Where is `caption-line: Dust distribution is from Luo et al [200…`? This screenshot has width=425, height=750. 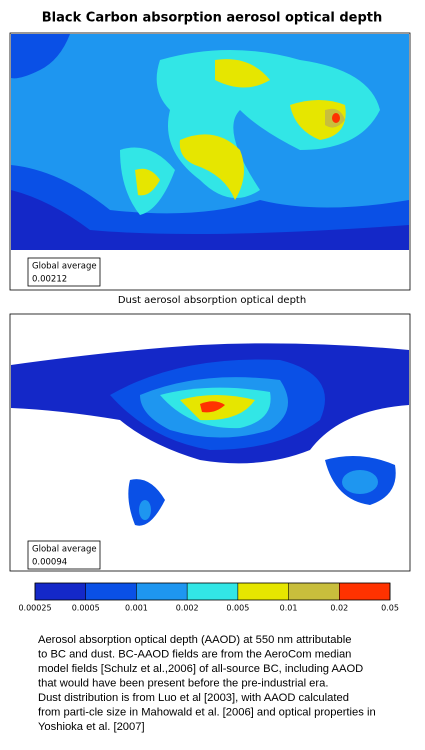
caption-line: Dust distribution is from Luo et al [200… is located at coordinates (193, 698).